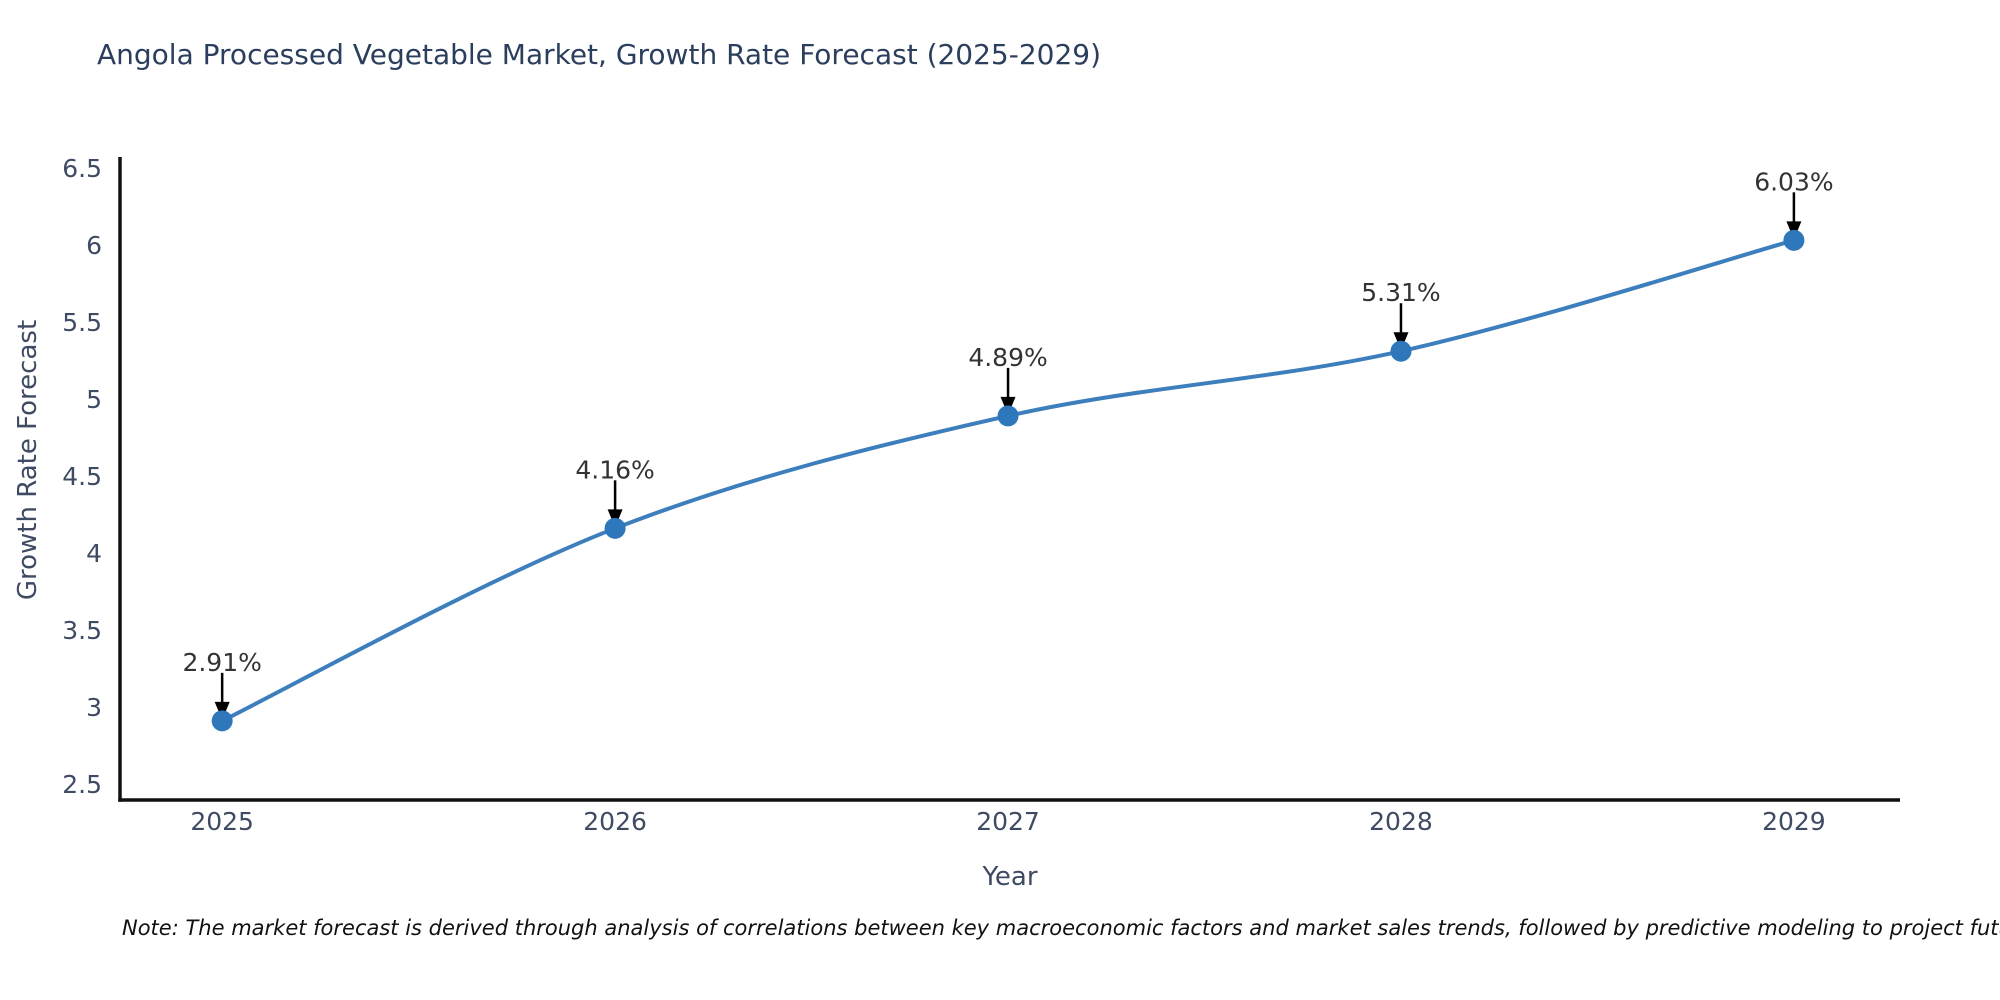  What do you see at coordinates (1010, 877) in the screenshot?
I see `x-axis-title: Year` at bounding box center [1010, 877].